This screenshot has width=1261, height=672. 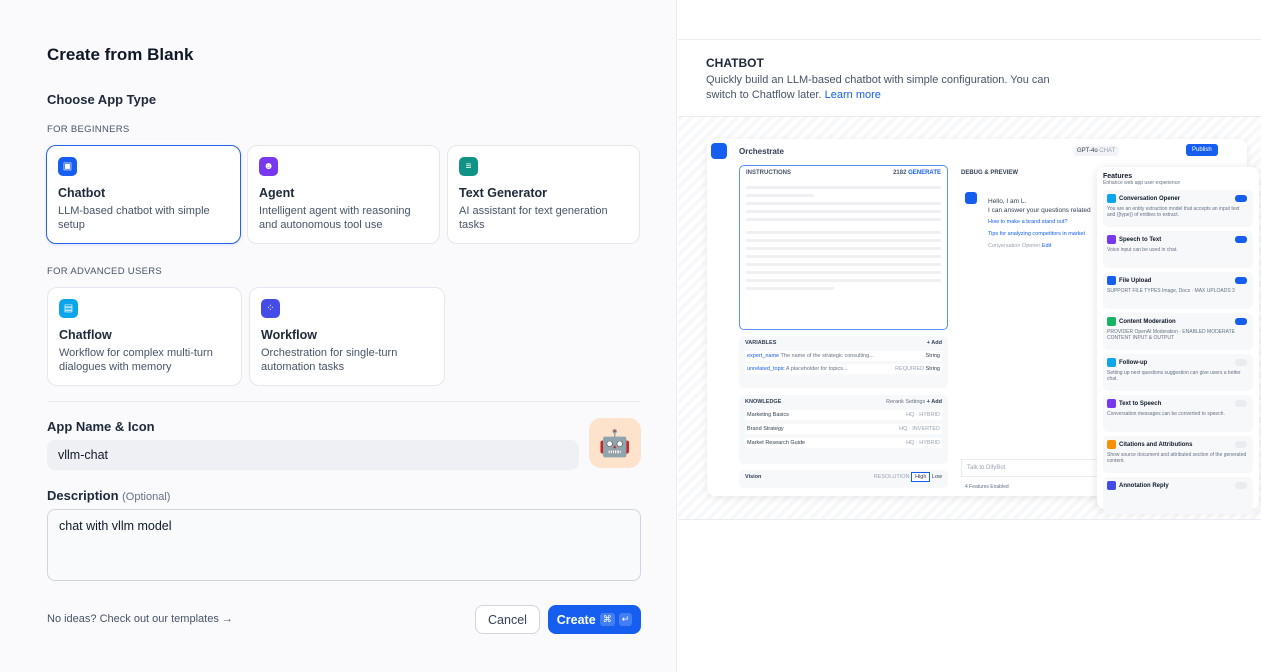 What do you see at coordinates (1140, 403) in the screenshot?
I see `feature-name: Text to Speech` at bounding box center [1140, 403].